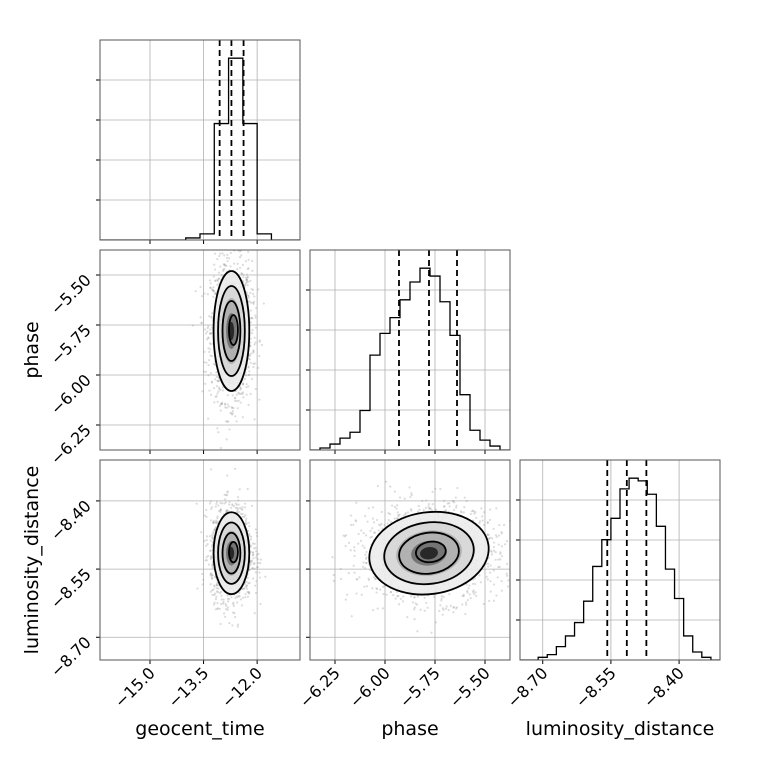 The image size is (760, 760). I want to click on y-tick-label: −6.00, so click(71, 394).